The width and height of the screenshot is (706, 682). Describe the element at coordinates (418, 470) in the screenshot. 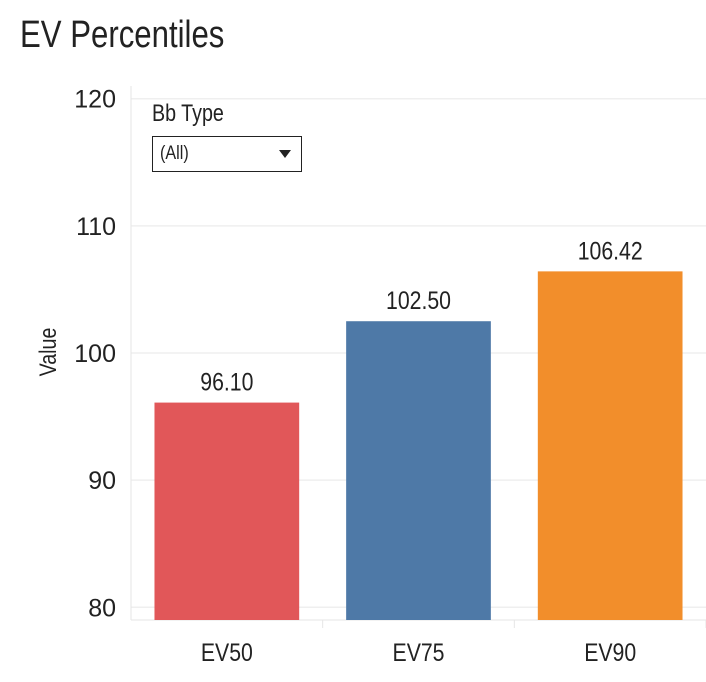

I see `bar-ev75` at that location.